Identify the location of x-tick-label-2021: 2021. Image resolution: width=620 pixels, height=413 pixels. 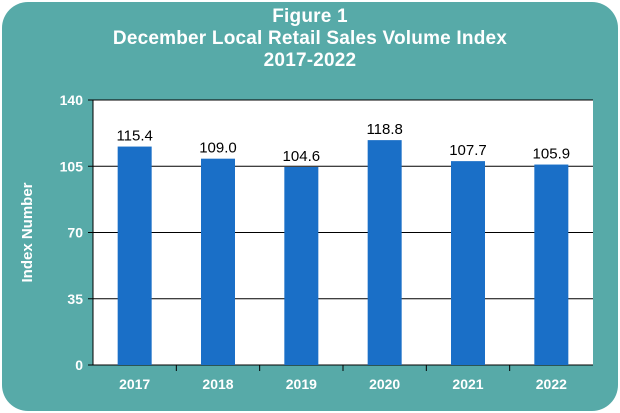
(467, 384).